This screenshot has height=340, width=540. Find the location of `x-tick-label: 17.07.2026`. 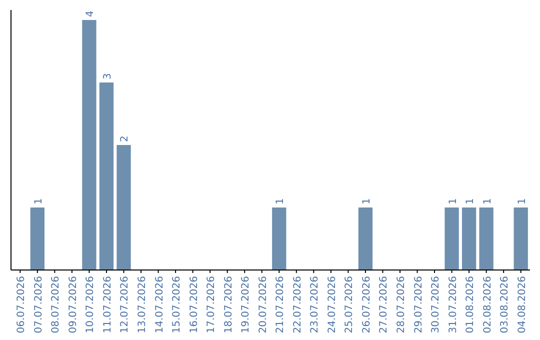

x-tick-label: 17.07.2026 is located at coordinates (212, 305).